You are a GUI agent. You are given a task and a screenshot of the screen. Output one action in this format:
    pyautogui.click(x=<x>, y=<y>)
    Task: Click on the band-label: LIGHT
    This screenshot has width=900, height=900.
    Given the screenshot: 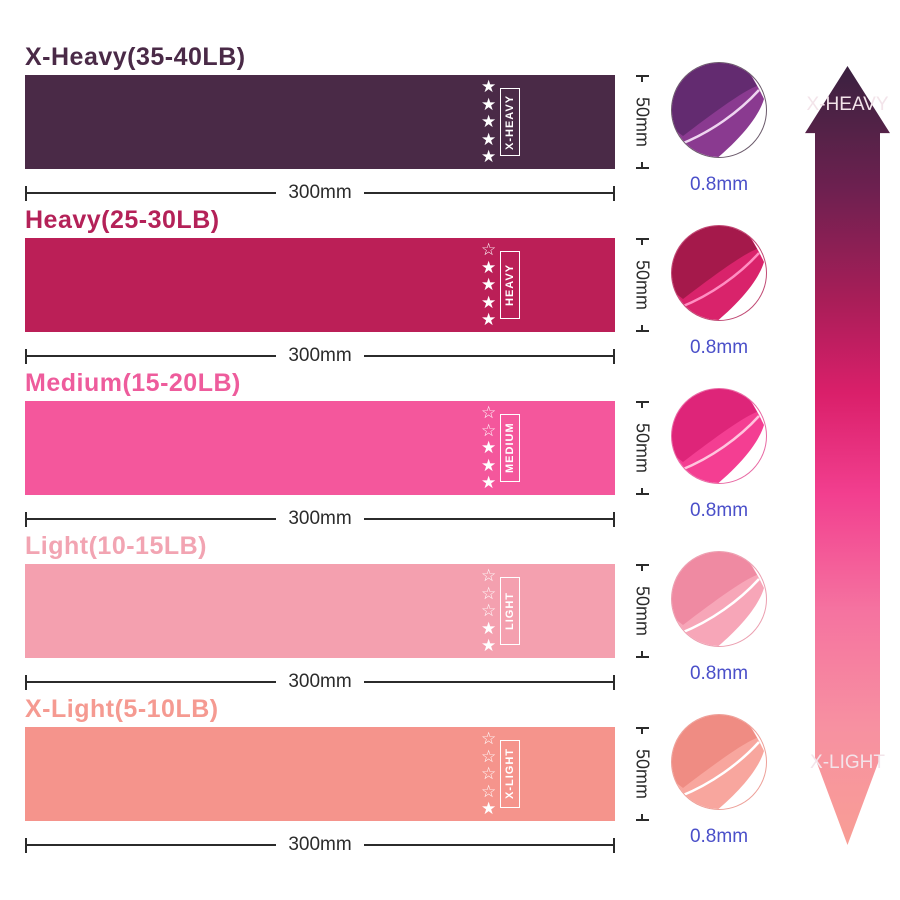 What is the action you would take?
    pyautogui.click(x=510, y=611)
    